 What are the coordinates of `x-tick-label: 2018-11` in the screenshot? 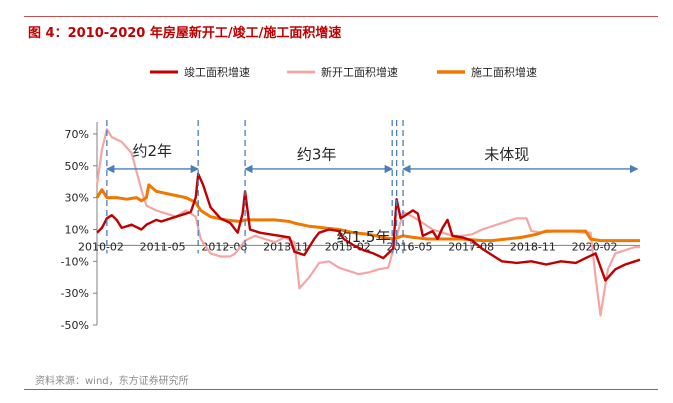 It's located at (533, 246).